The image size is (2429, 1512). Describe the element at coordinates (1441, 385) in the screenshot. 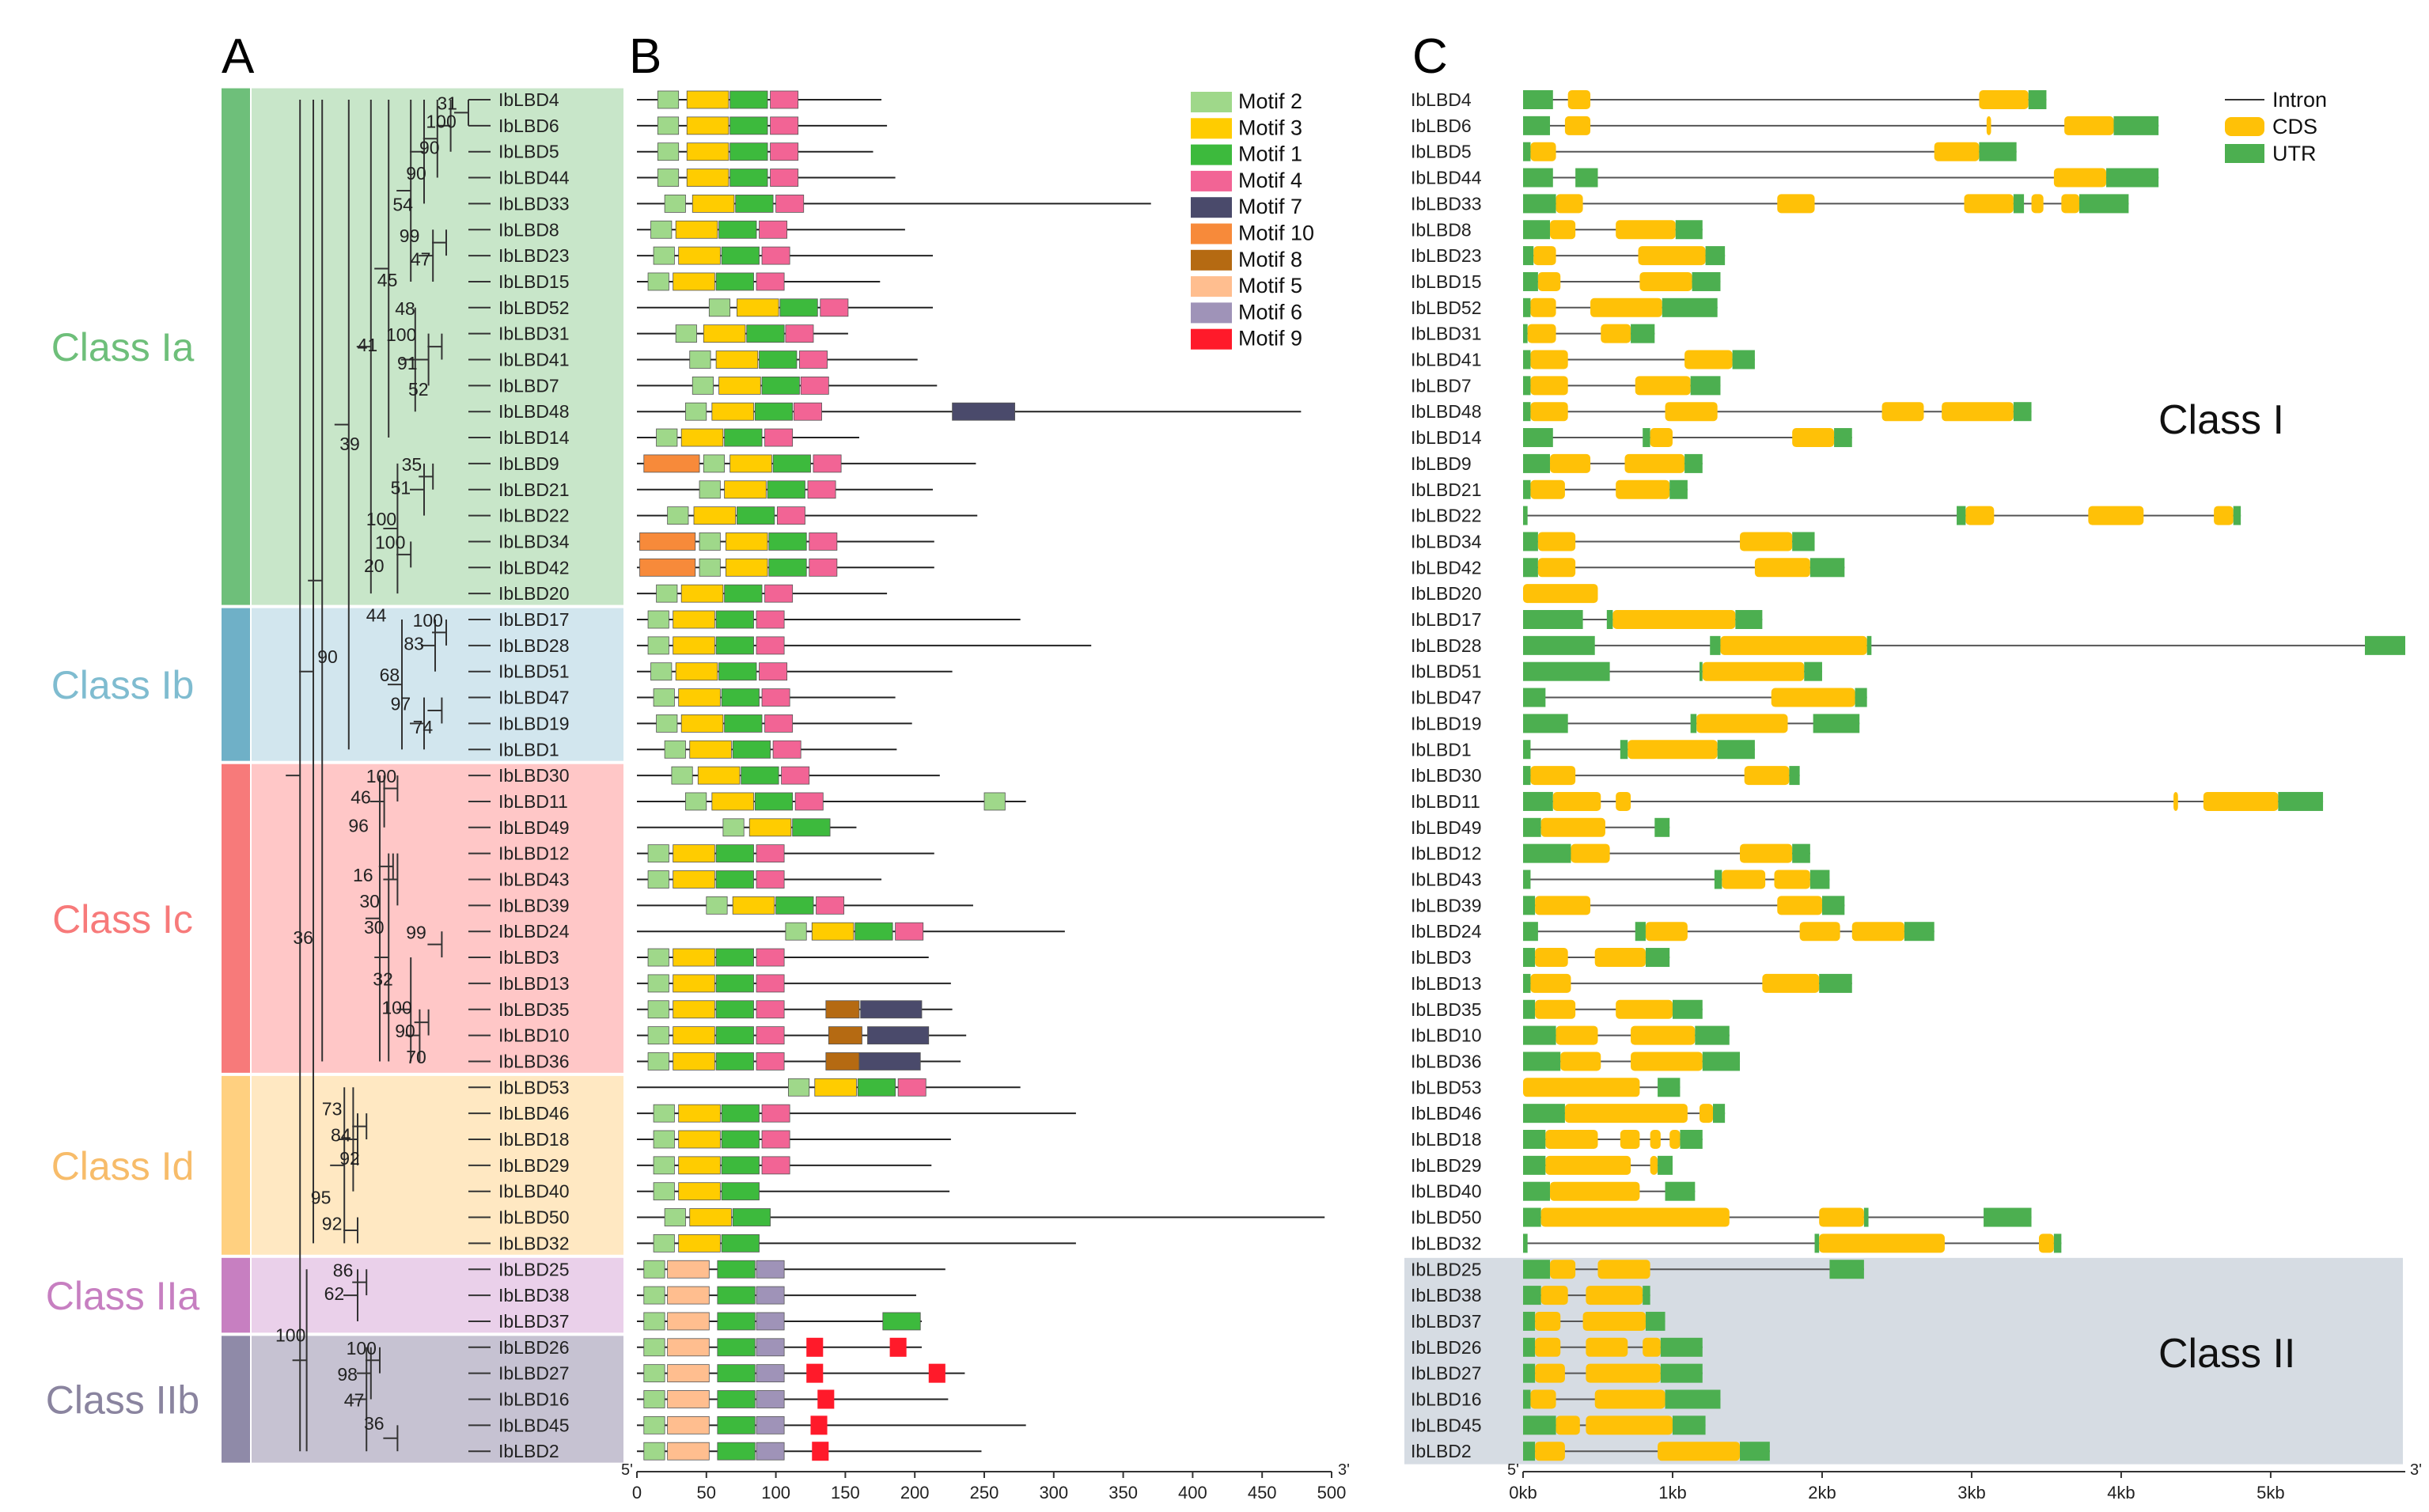

I see `gene-label: IbLBD7` at that location.